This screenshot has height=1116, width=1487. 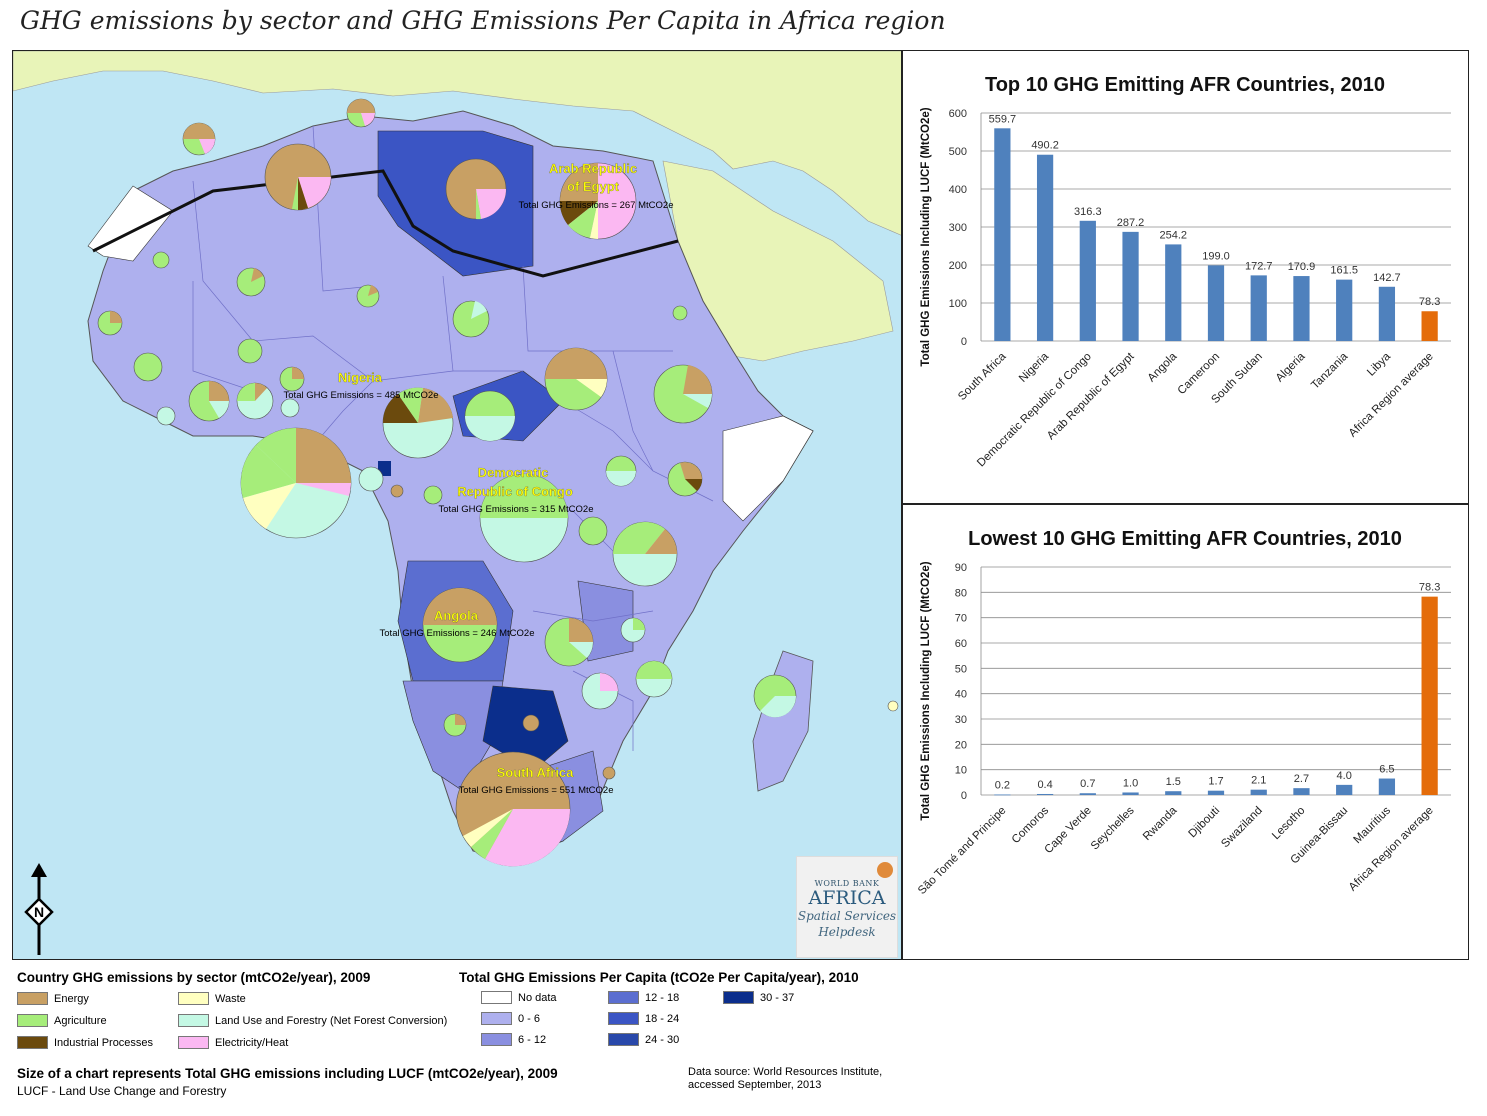 What do you see at coordinates (961, 720) in the screenshot?
I see `y-tick-label: 30` at bounding box center [961, 720].